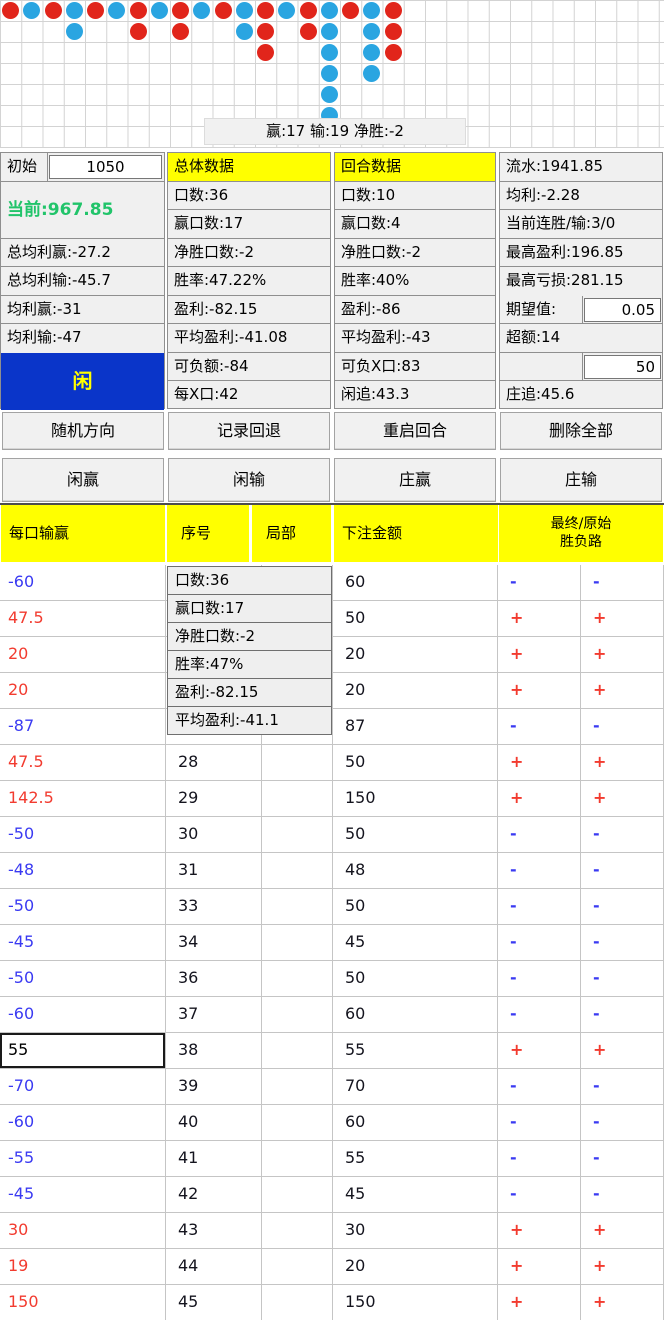  What do you see at coordinates (249, 480) in the screenshot?
I see `result-button-2: 闲输` at bounding box center [249, 480].